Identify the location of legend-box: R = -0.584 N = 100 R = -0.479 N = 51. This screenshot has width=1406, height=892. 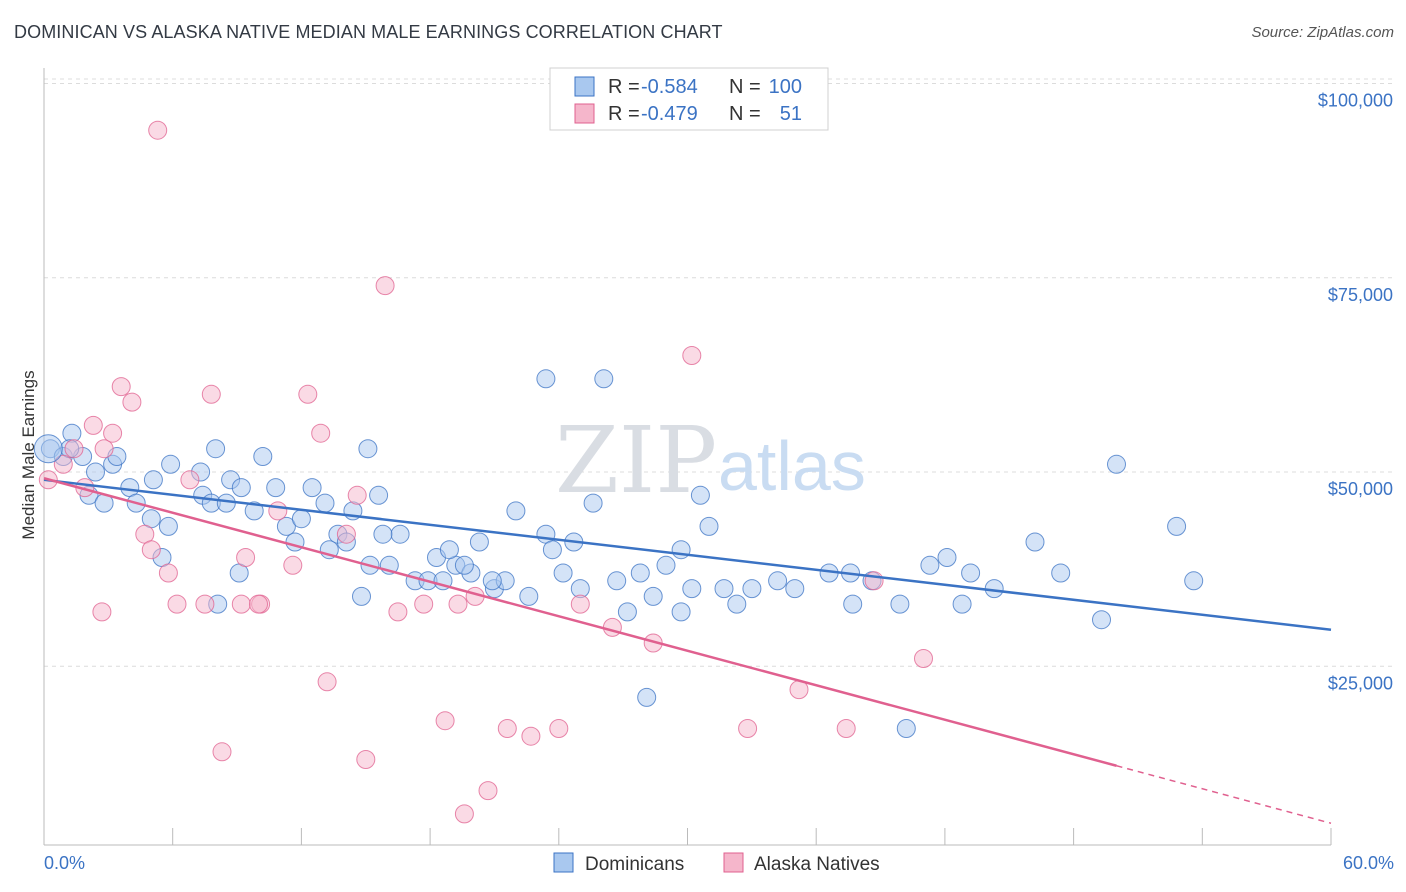
(689, 99).